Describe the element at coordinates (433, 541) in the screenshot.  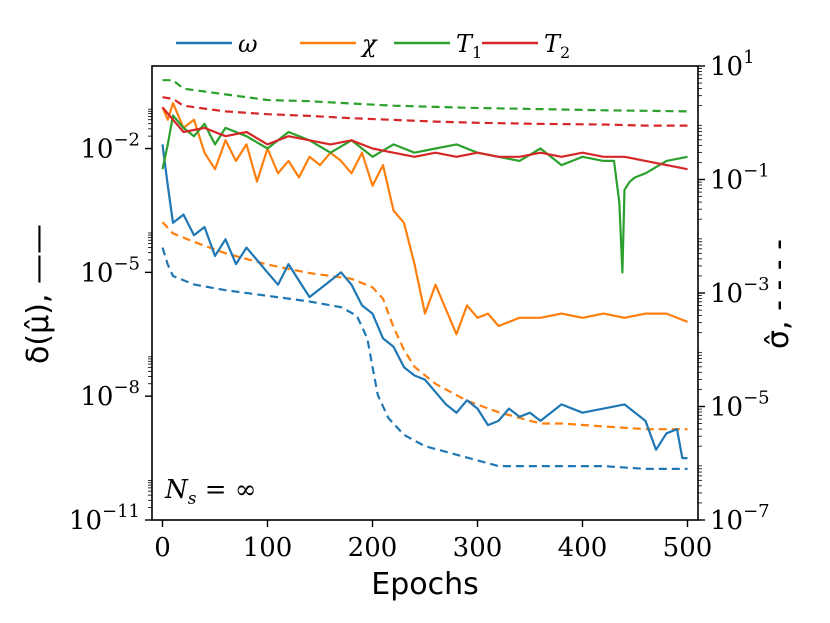
I see `x-axis-ticks: 0 100 200 300 400 500` at that location.